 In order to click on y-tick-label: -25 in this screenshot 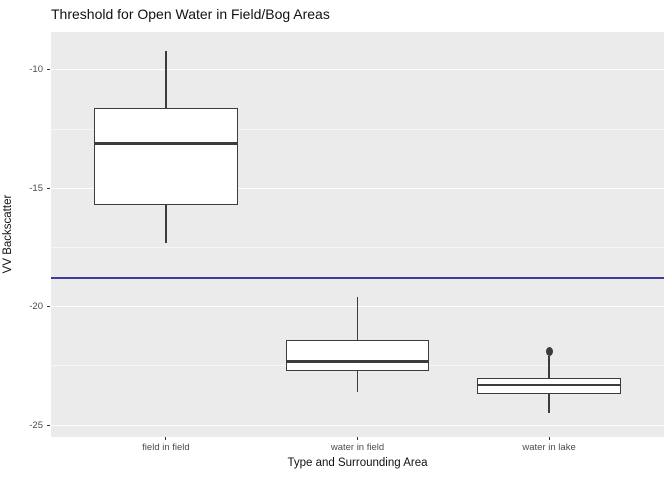, I will do `click(36, 425)`.